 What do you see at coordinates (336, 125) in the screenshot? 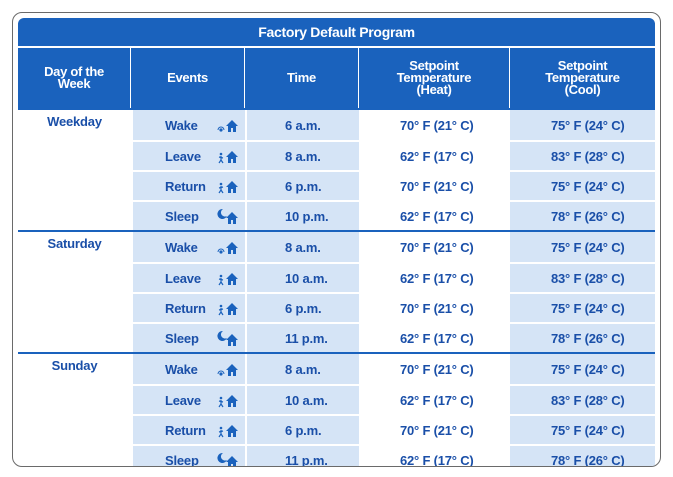
I see `table-row: Wake 6 a.m. 70° F (21° C) 75° F (24° C)` at bounding box center [336, 125].